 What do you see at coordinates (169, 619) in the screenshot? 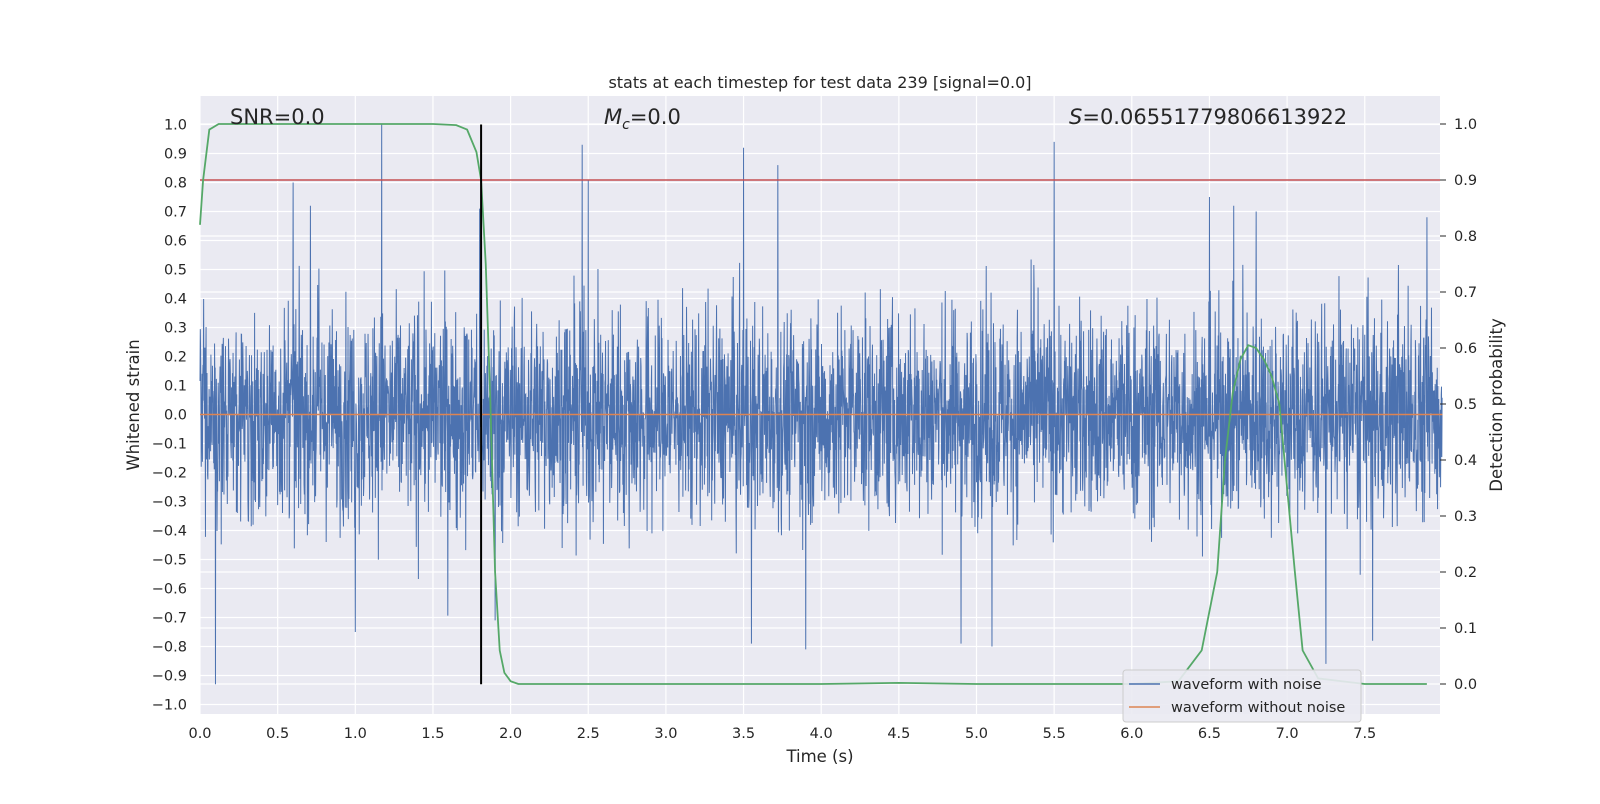
I see `y-tick-label: −0.7` at bounding box center [169, 619].